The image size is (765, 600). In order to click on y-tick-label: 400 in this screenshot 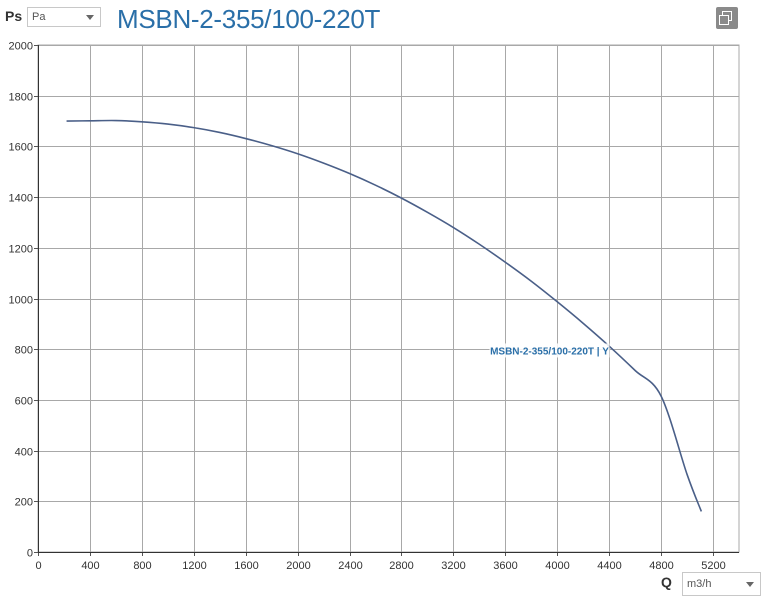, I will do `click(24, 453)`.